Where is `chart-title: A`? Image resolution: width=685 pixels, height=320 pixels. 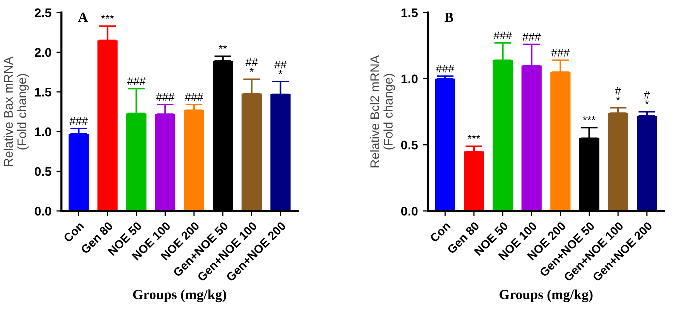
chart-title: A is located at coordinates (83, 17).